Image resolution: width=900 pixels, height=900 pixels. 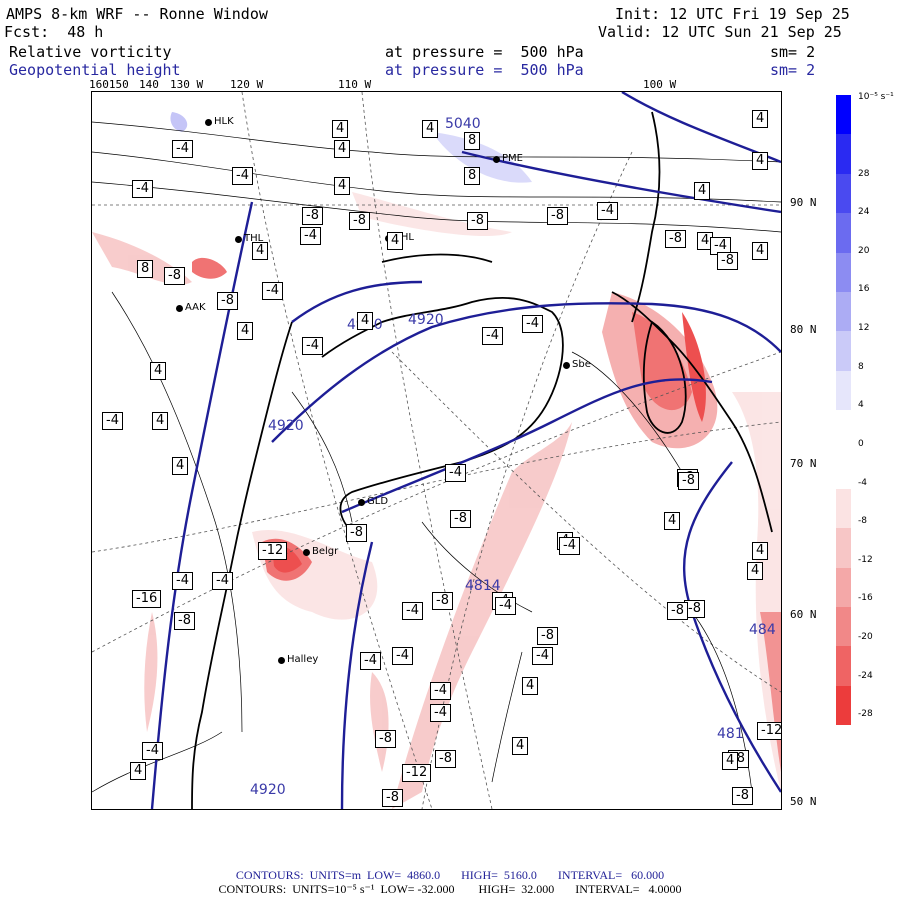 What do you see at coordinates (793, 52) in the screenshot?
I see `field1-smoothing: sm= 2` at bounding box center [793, 52].